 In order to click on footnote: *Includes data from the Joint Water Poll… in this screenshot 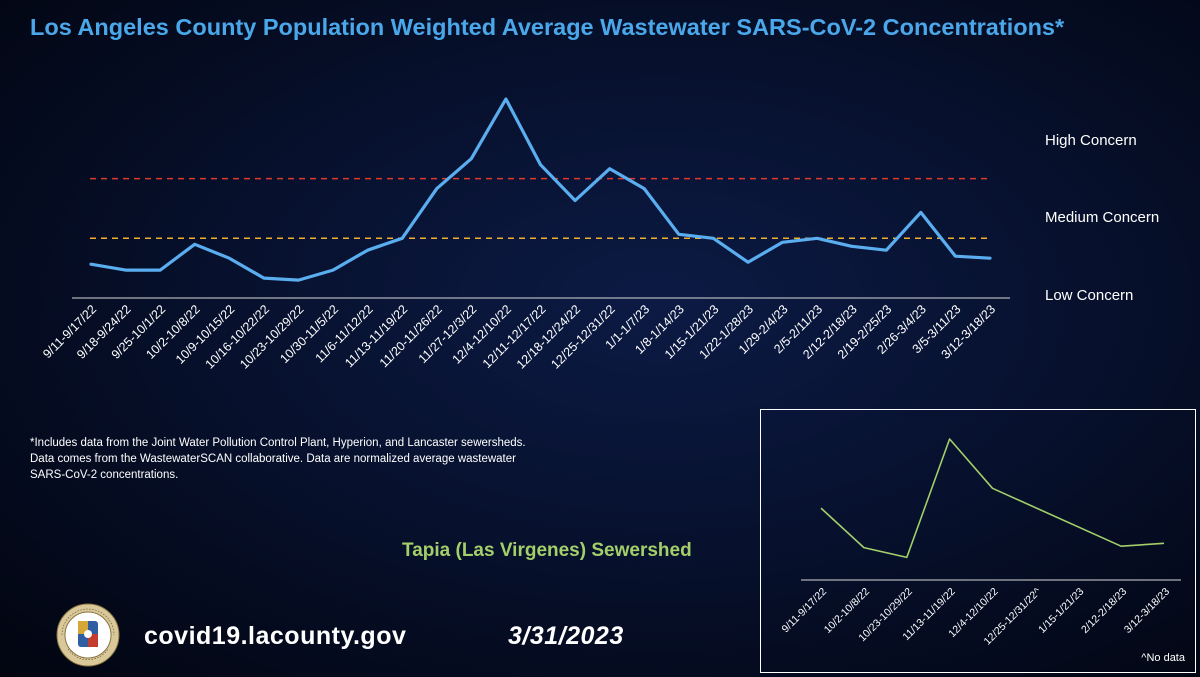, I will do `click(330, 459)`.